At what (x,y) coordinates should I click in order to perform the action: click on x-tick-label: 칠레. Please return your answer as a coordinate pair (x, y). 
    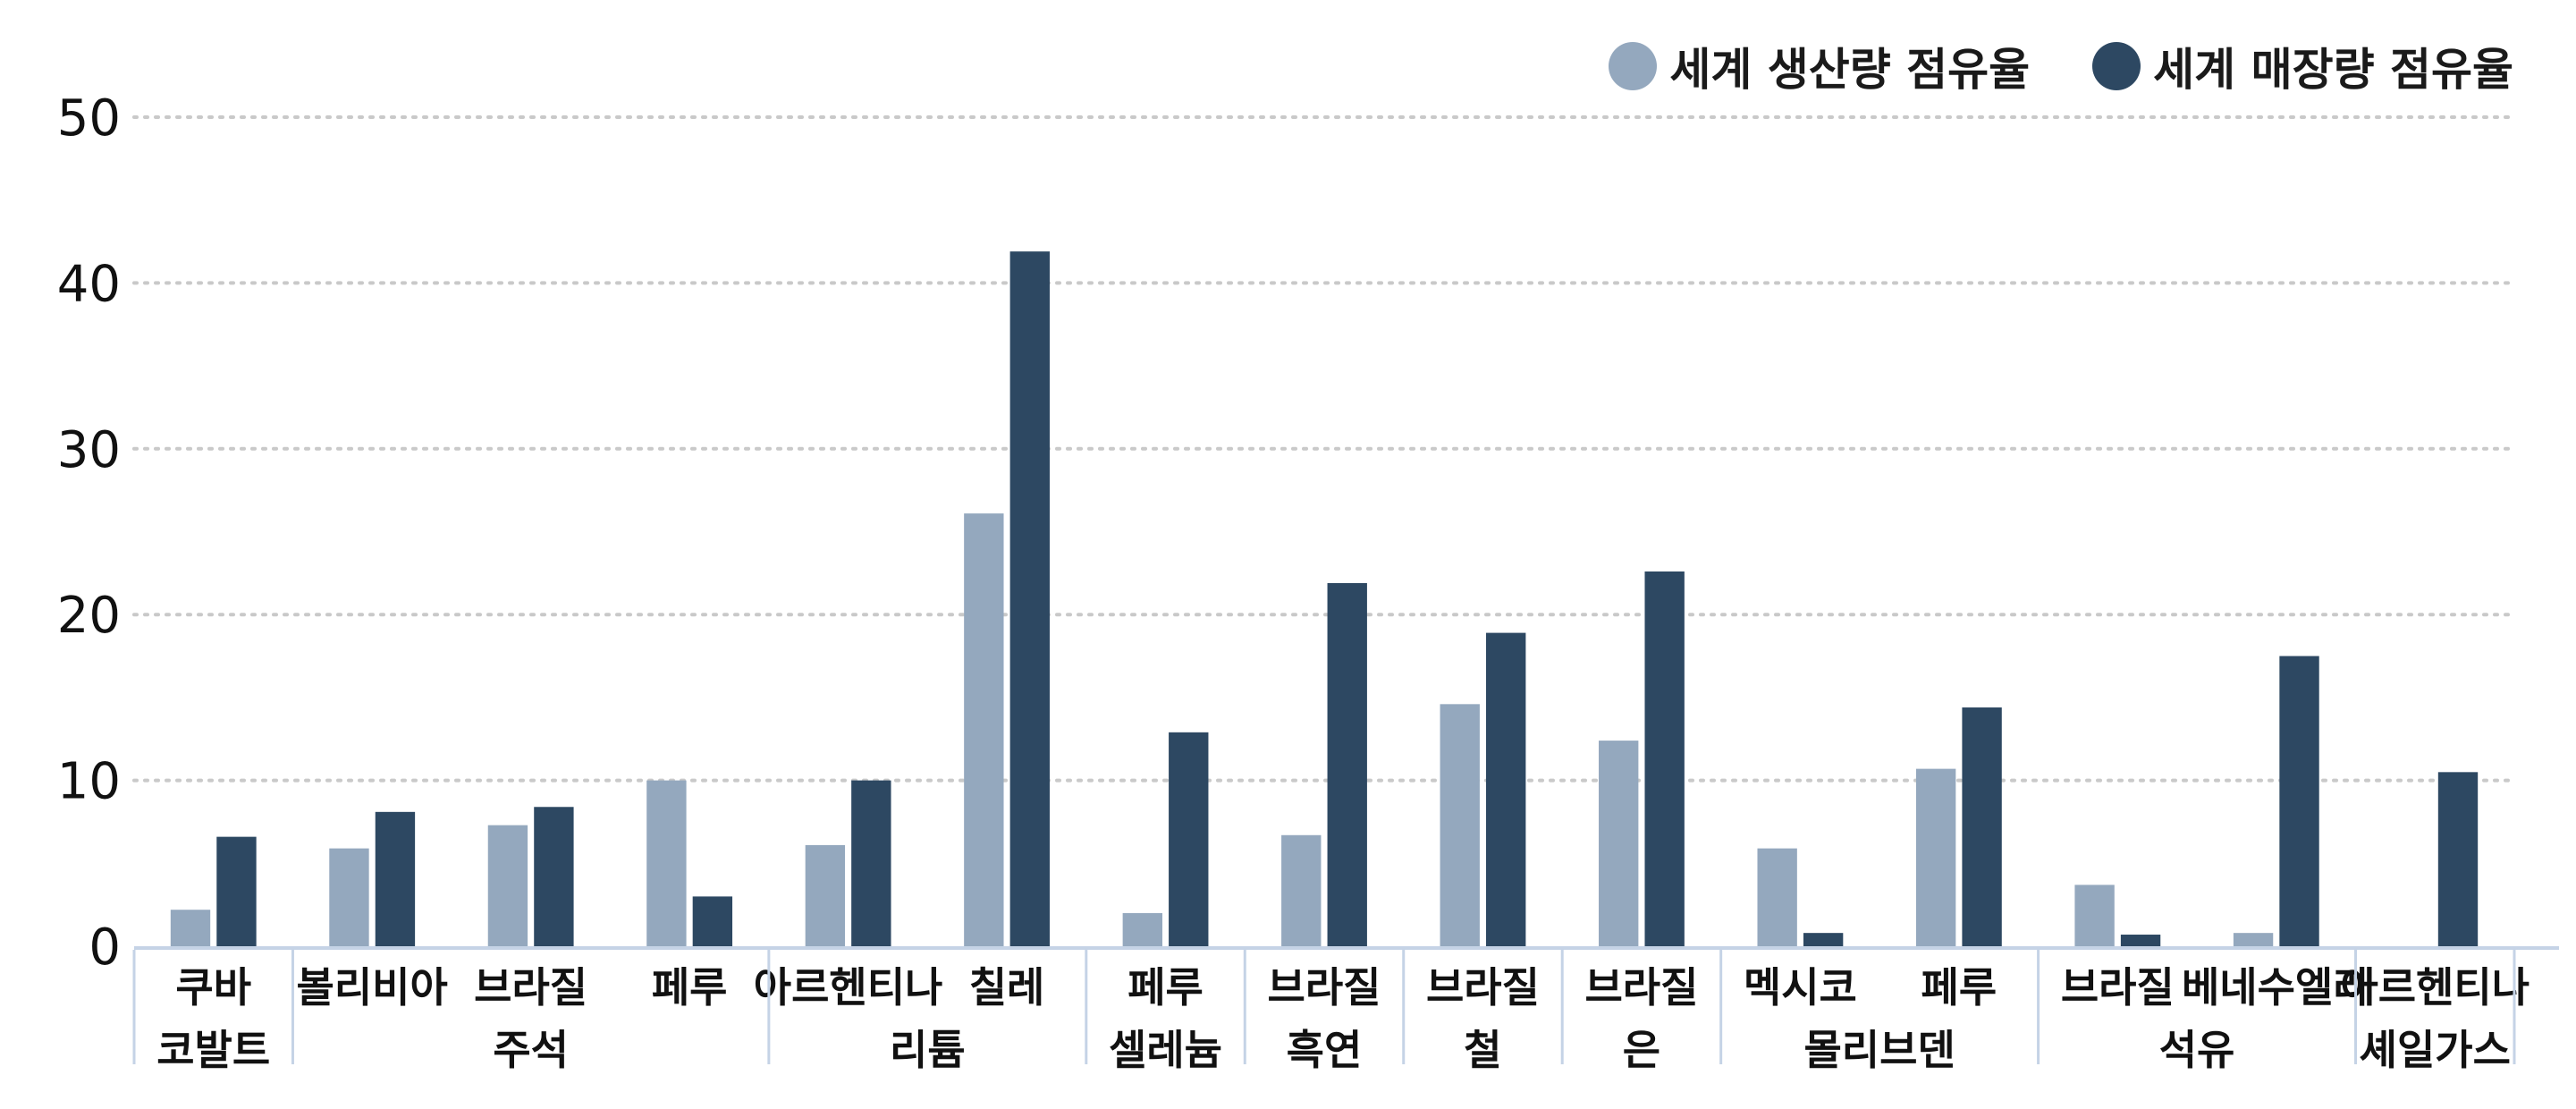
    Looking at the image, I should click on (1007, 987).